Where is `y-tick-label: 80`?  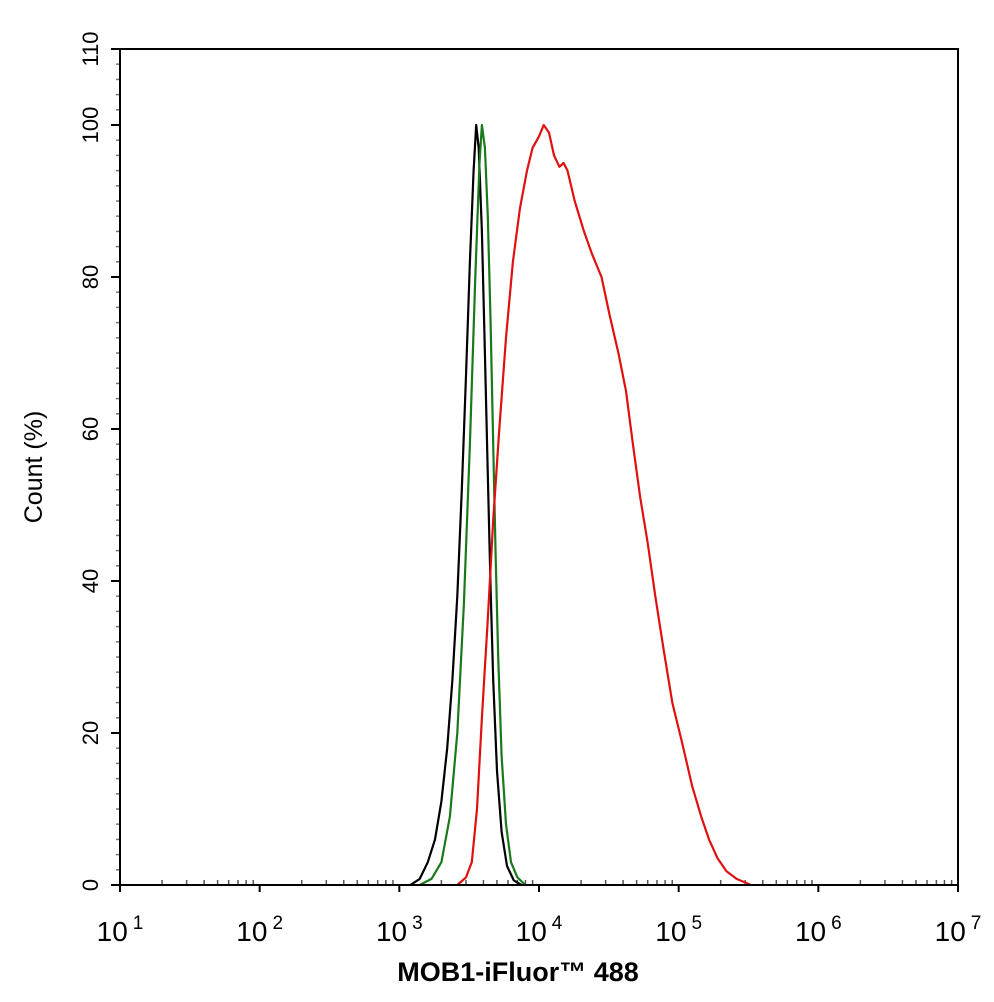
y-tick-label: 80 is located at coordinates (90, 277).